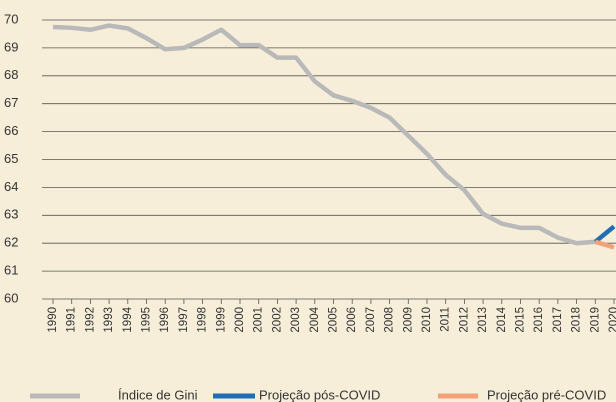 The height and width of the screenshot is (402, 616). Describe the element at coordinates (11, 102) in the screenshot. I see `y-tick-label: 67` at that location.